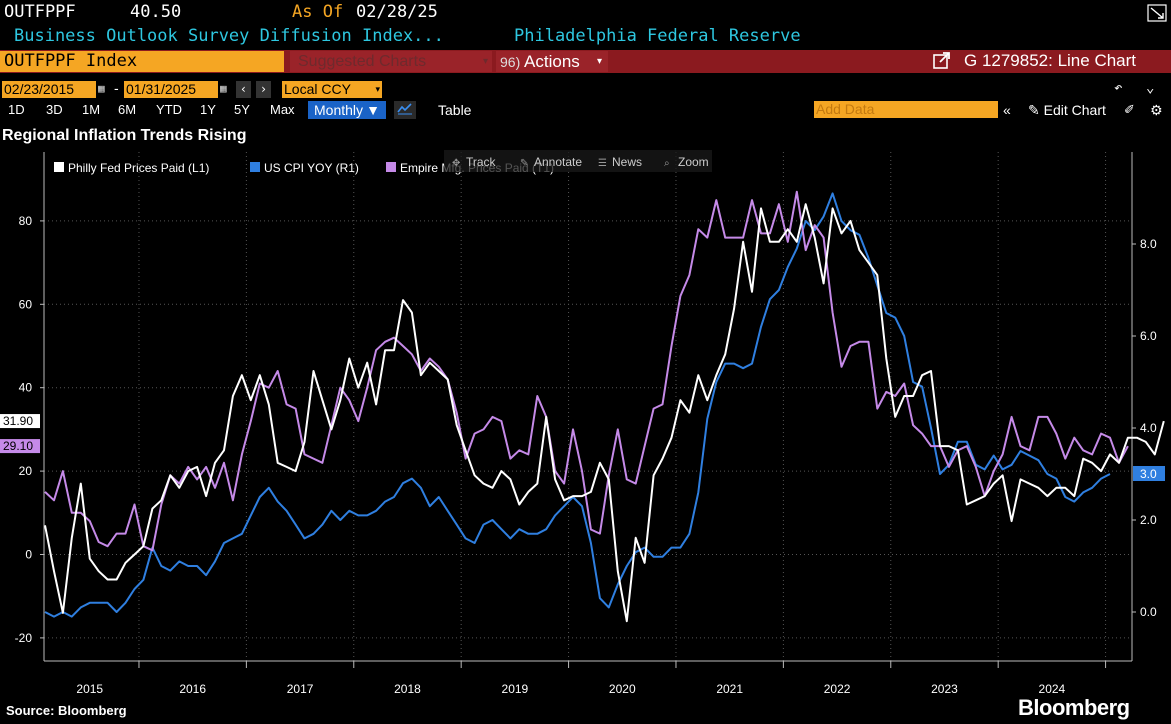 Image resolution: width=1171 pixels, height=724 pixels. I want to click on philly-last-value: 31.90, so click(18, 421).